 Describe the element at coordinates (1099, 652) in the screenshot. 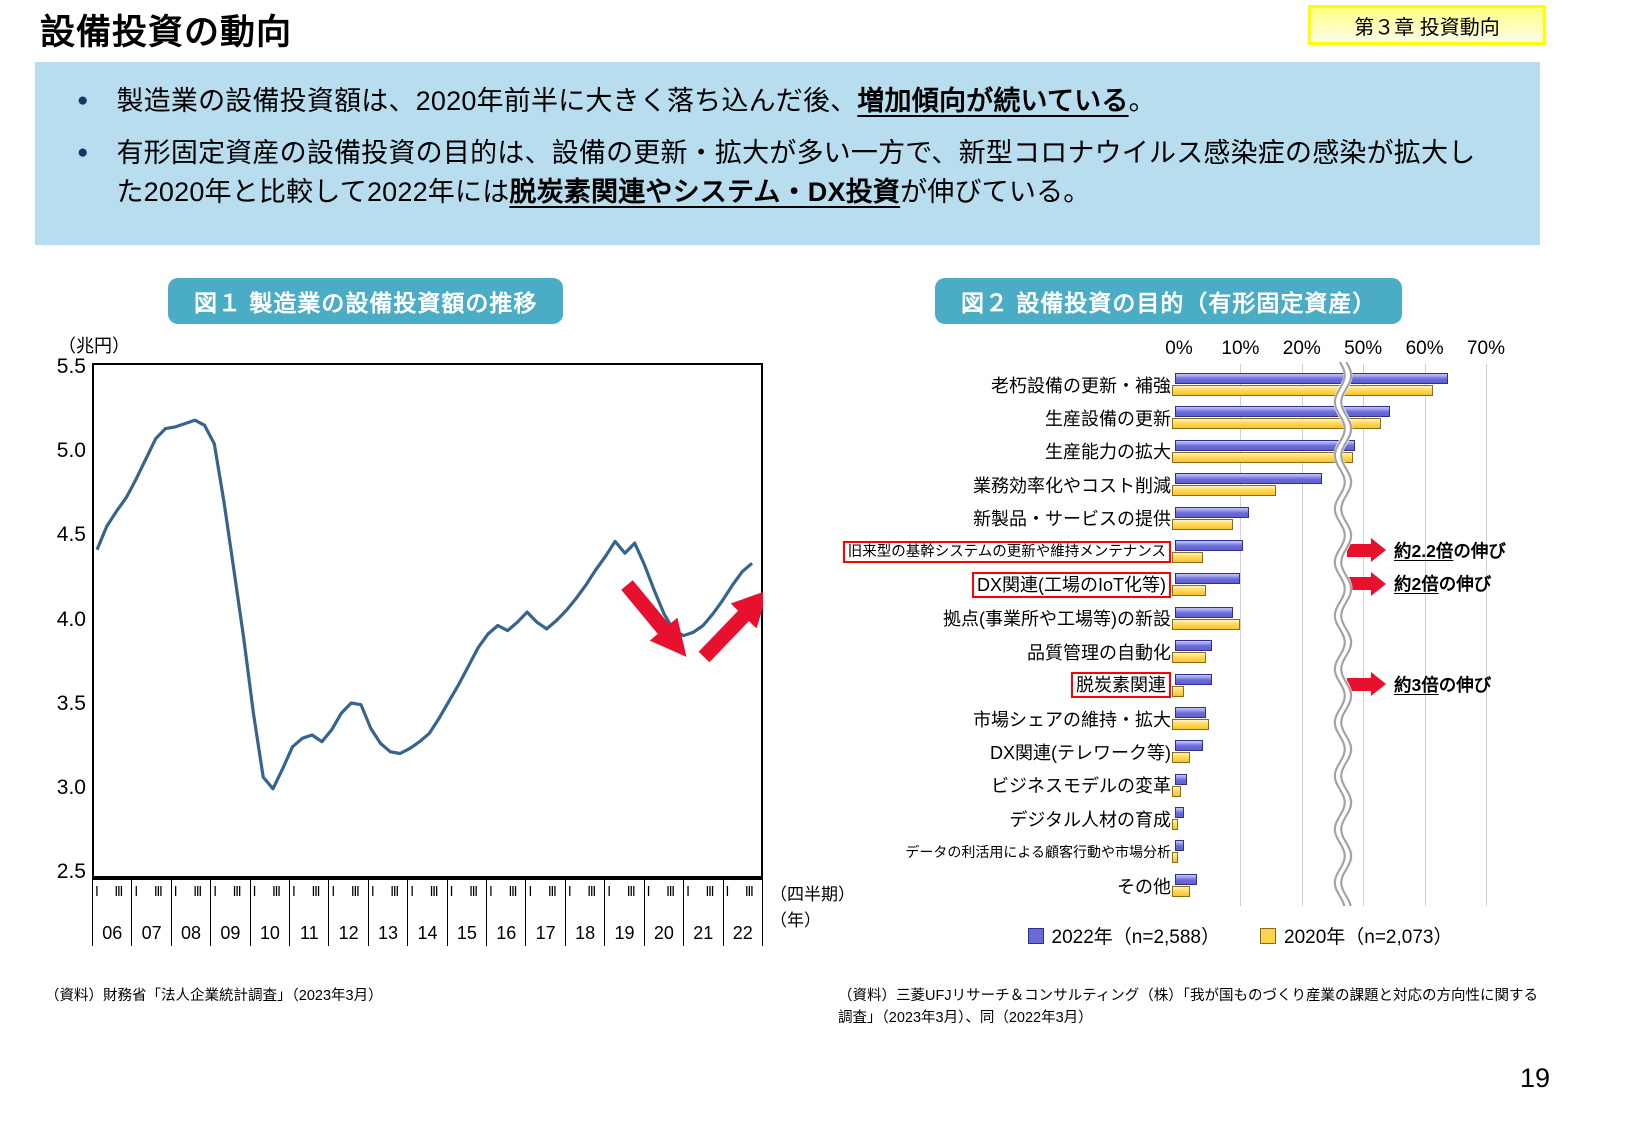

I see `category-label-text: 品質管理の自動化` at that location.